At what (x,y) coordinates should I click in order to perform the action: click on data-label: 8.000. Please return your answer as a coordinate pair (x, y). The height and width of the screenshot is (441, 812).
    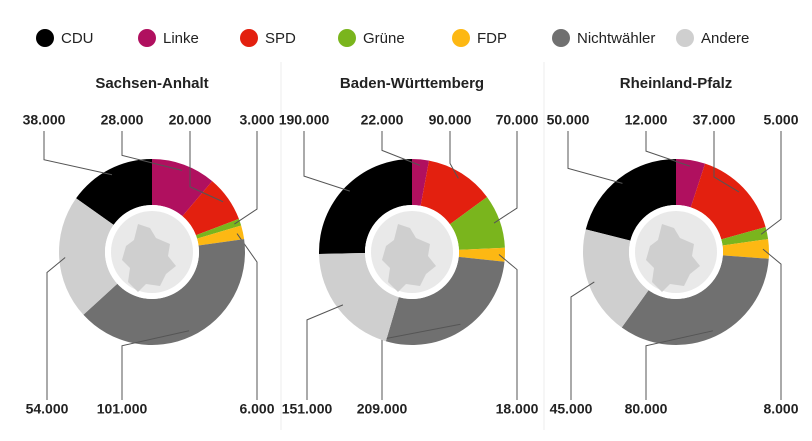
    Looking at the image, I should click on (780, 409).